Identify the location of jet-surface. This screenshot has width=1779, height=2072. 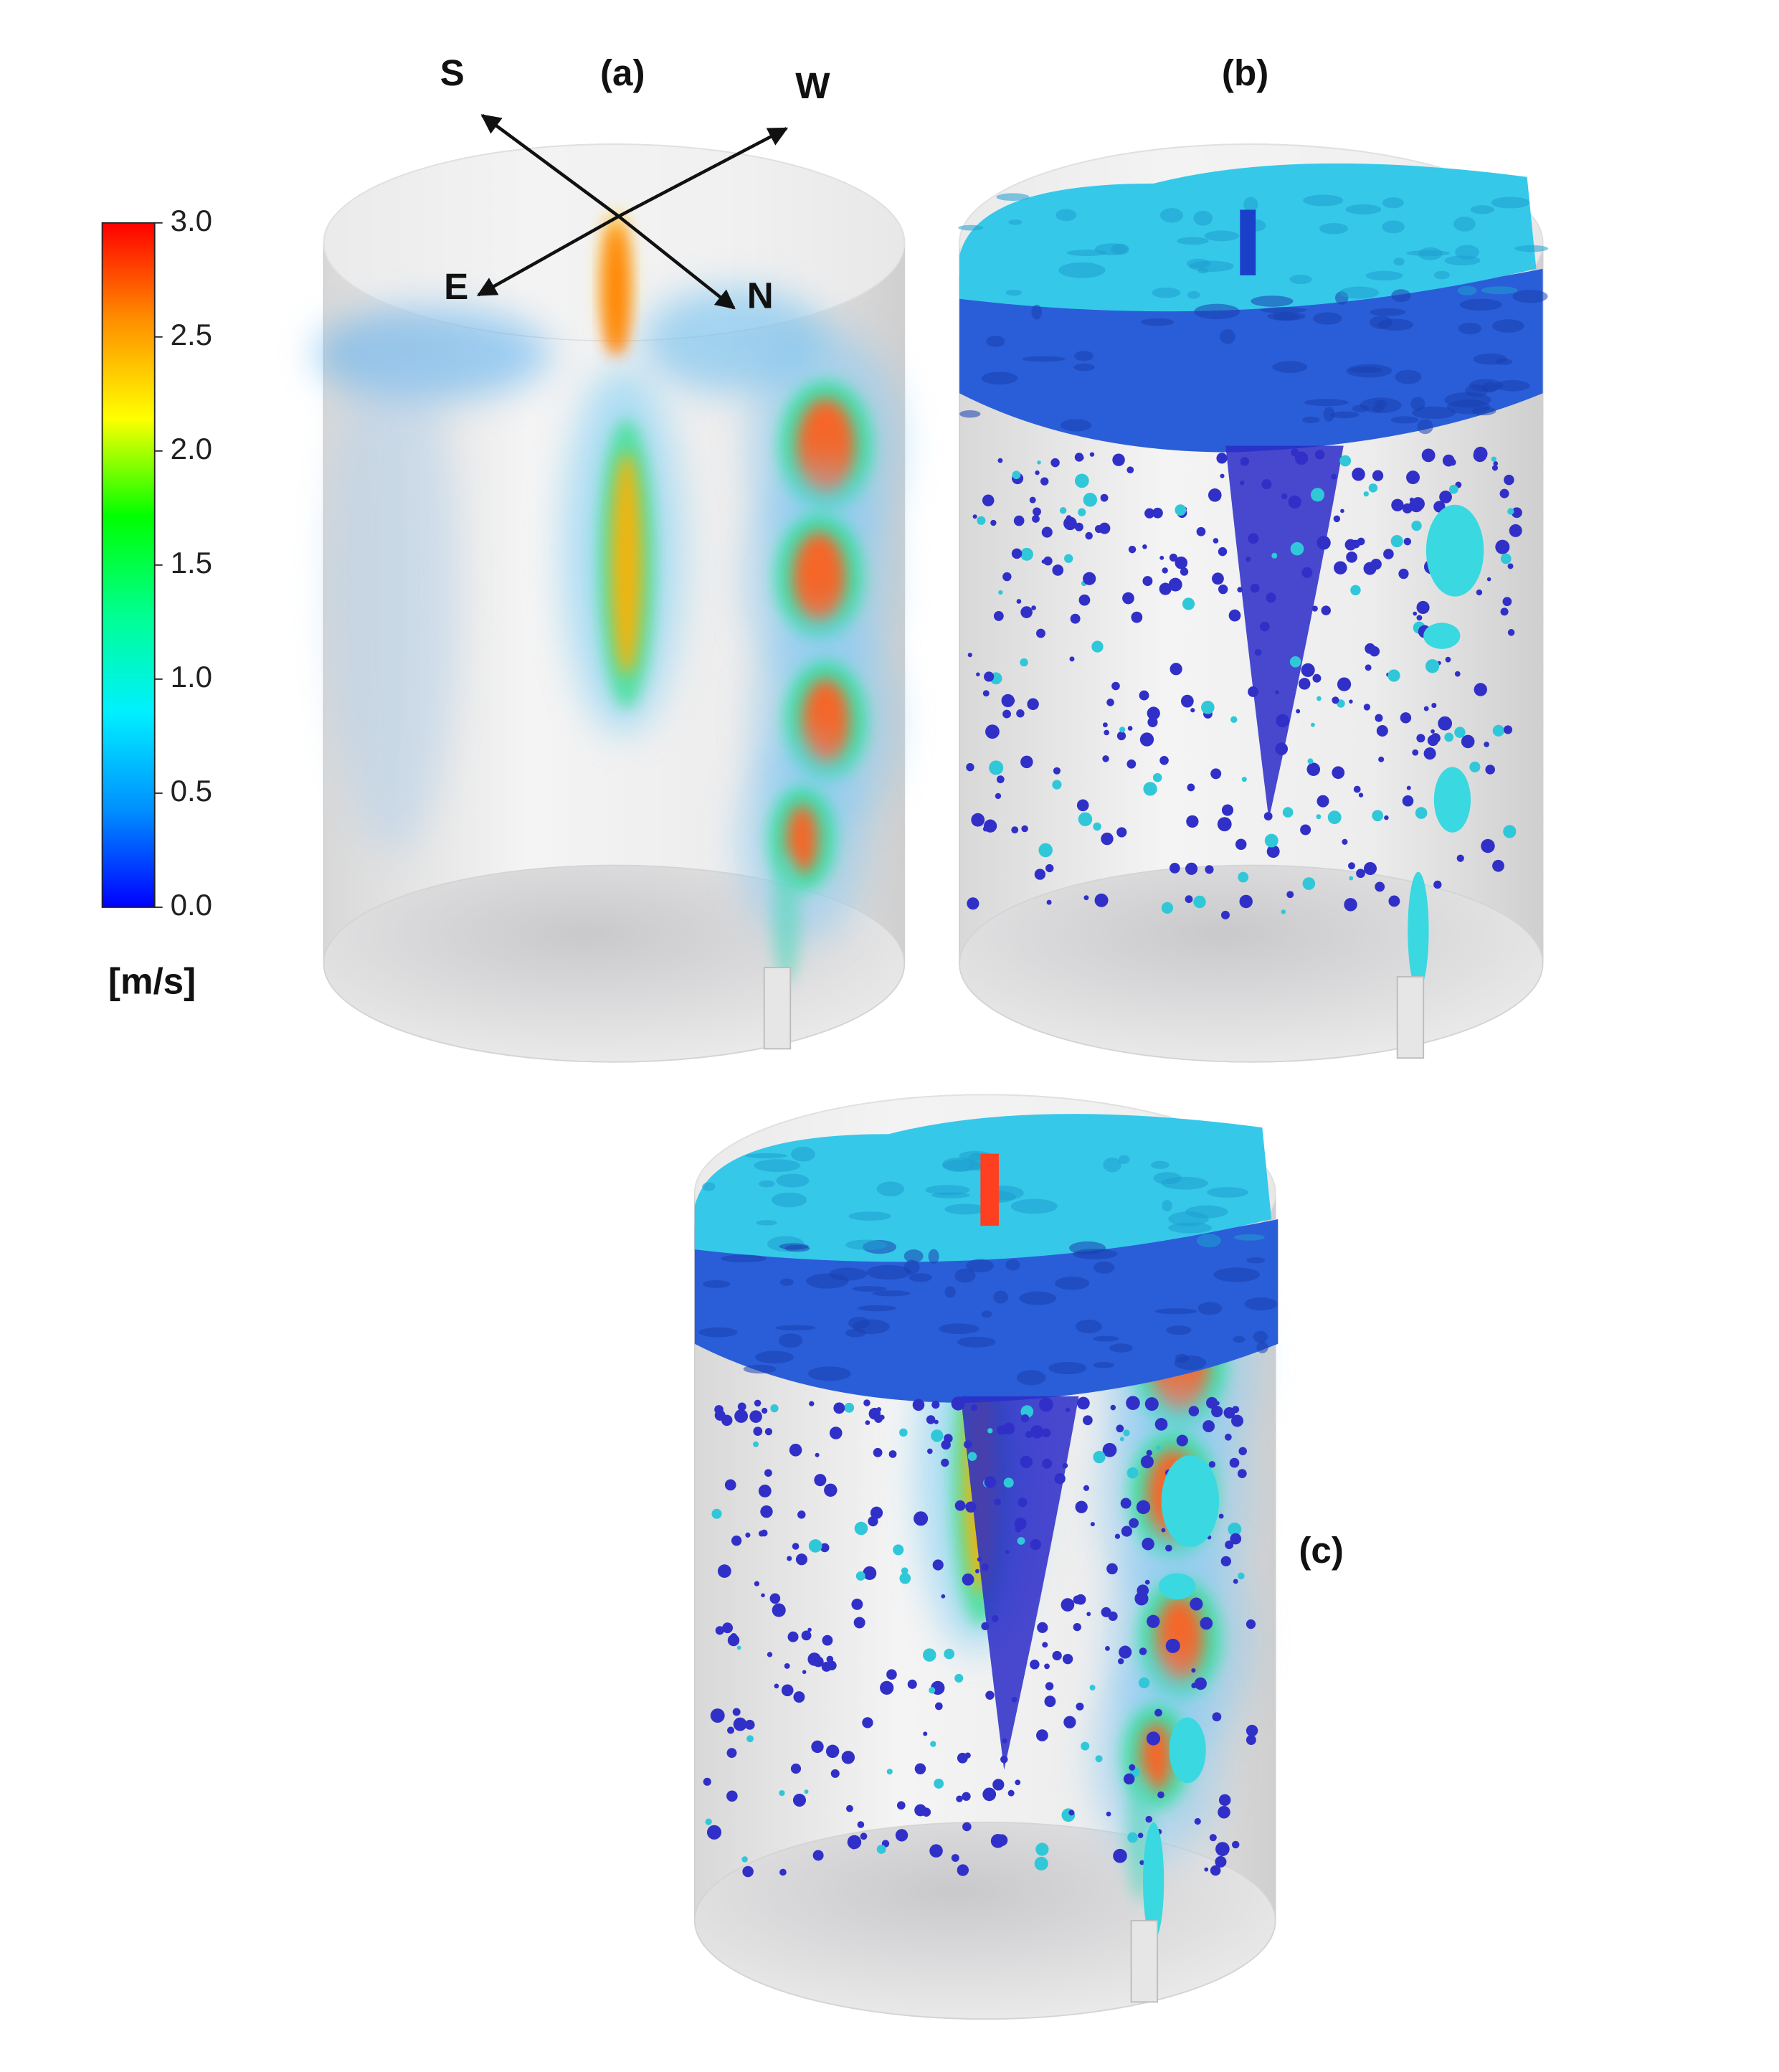
(1187, 1750).